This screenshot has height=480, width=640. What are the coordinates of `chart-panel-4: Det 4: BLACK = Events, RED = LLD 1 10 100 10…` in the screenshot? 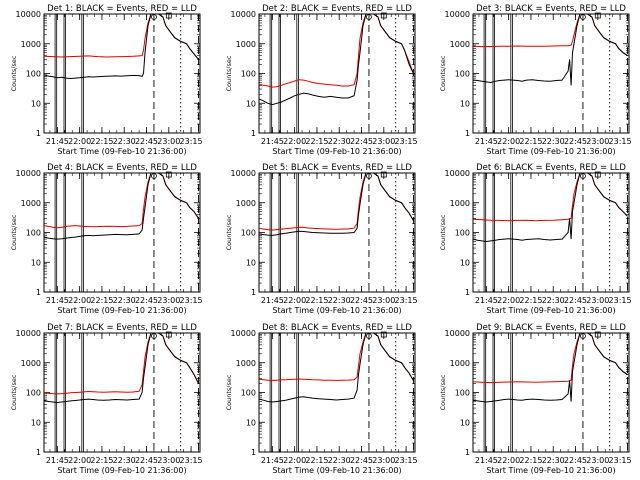 It's located at (106, 239).